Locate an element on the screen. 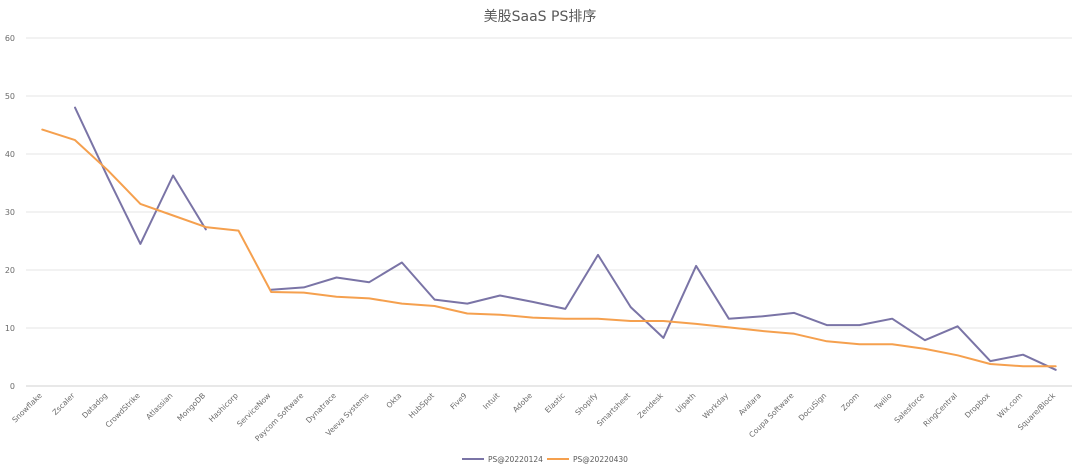 The width and height of the screenshot is (1080, 475). x-tick-label: MongoDB is located at coordinates (191, 407).